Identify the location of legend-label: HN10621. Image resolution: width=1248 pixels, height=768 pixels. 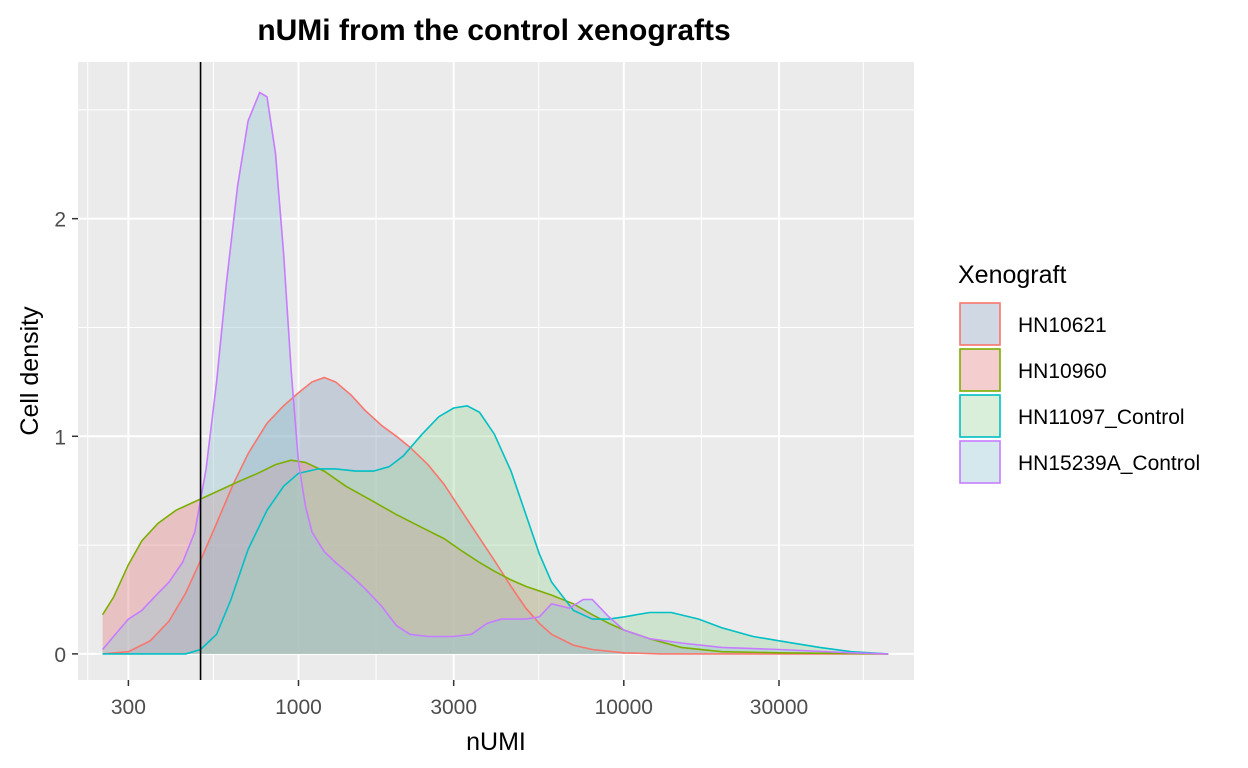
(1062, 325).